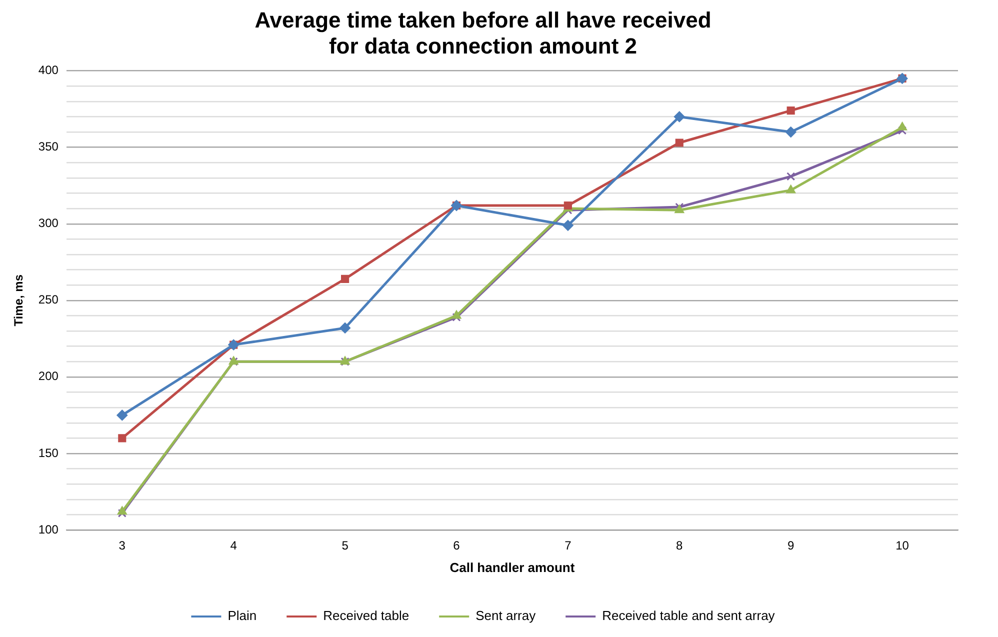 The height and width of the screenshot is (637, 998). Describe the element at coordinates (568, 545) in the screenshot. I see `x-tick-label: 7` at that location.